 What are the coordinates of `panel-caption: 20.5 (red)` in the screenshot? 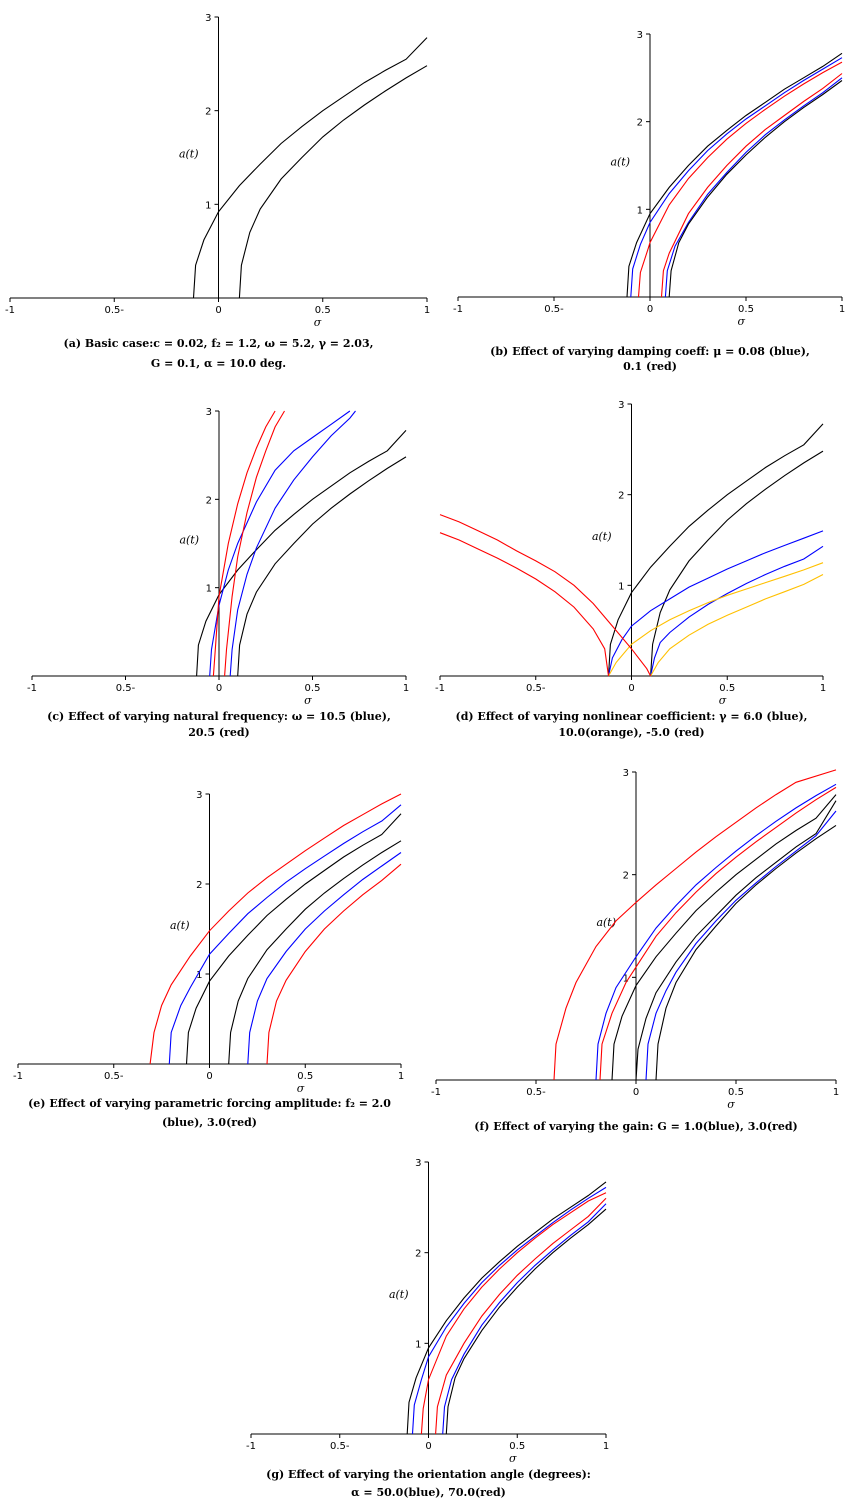 It's located at (219, 732).